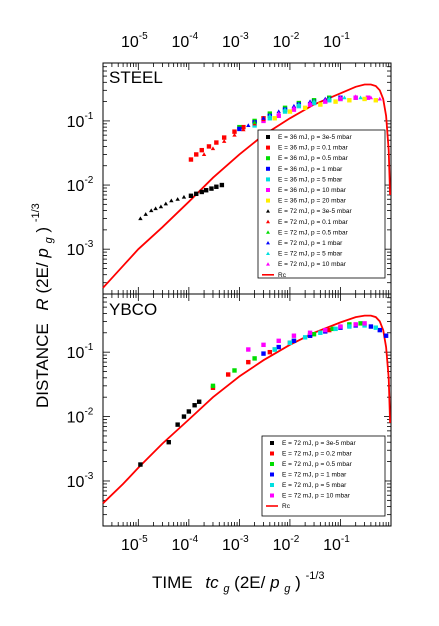 This screenshot has height=626, width=439. I want to click on y-axis-title-open: (2E/, so click(42, 277).